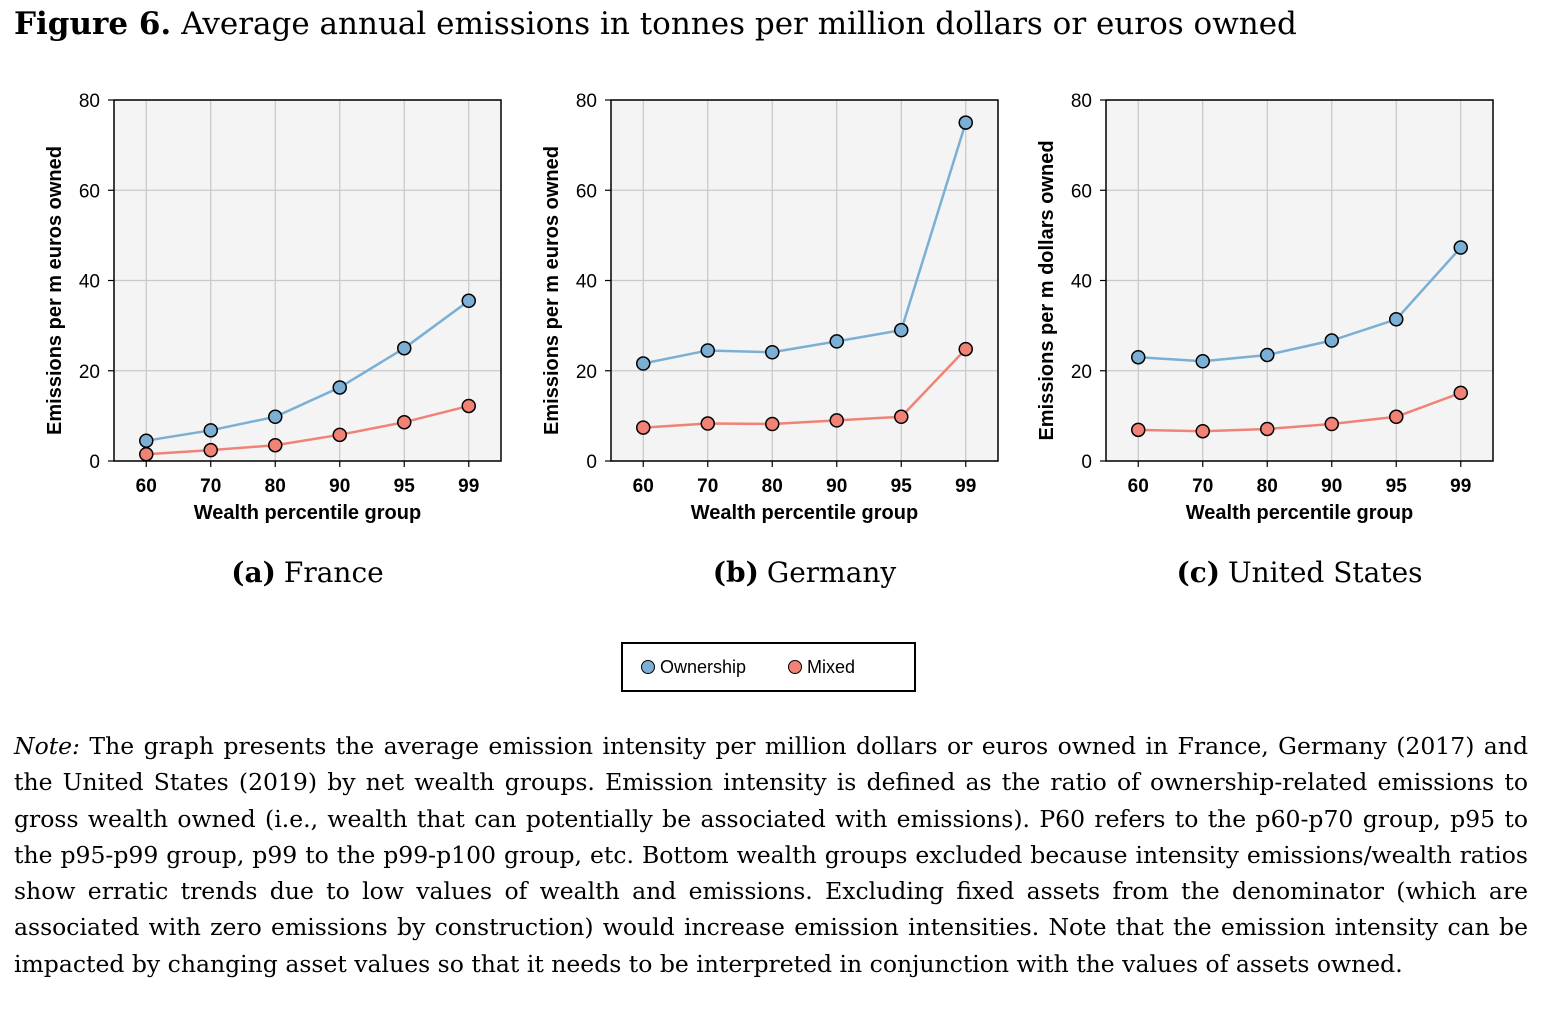 The width and height of the screenshot is (1542, 1020). What do you see at coordinates (586, 191) in the screenshot?
I see `panel-b-ytick-label-3: 60` at bounding box center [586, 191].